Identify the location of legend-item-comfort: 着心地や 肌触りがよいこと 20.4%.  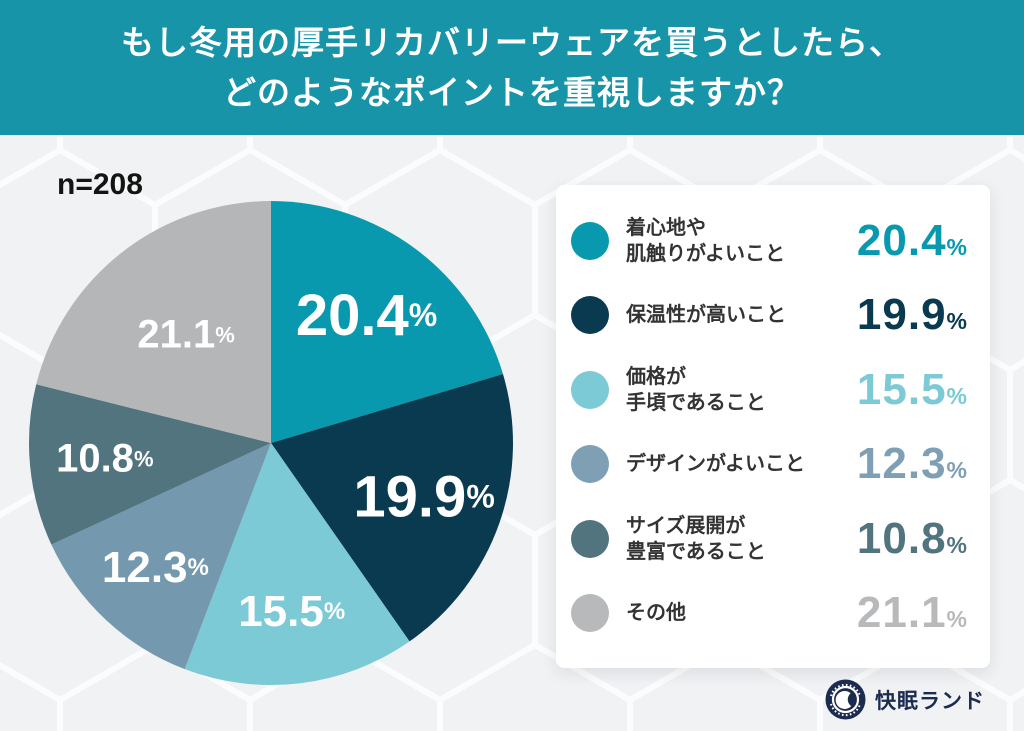
(769, 241).